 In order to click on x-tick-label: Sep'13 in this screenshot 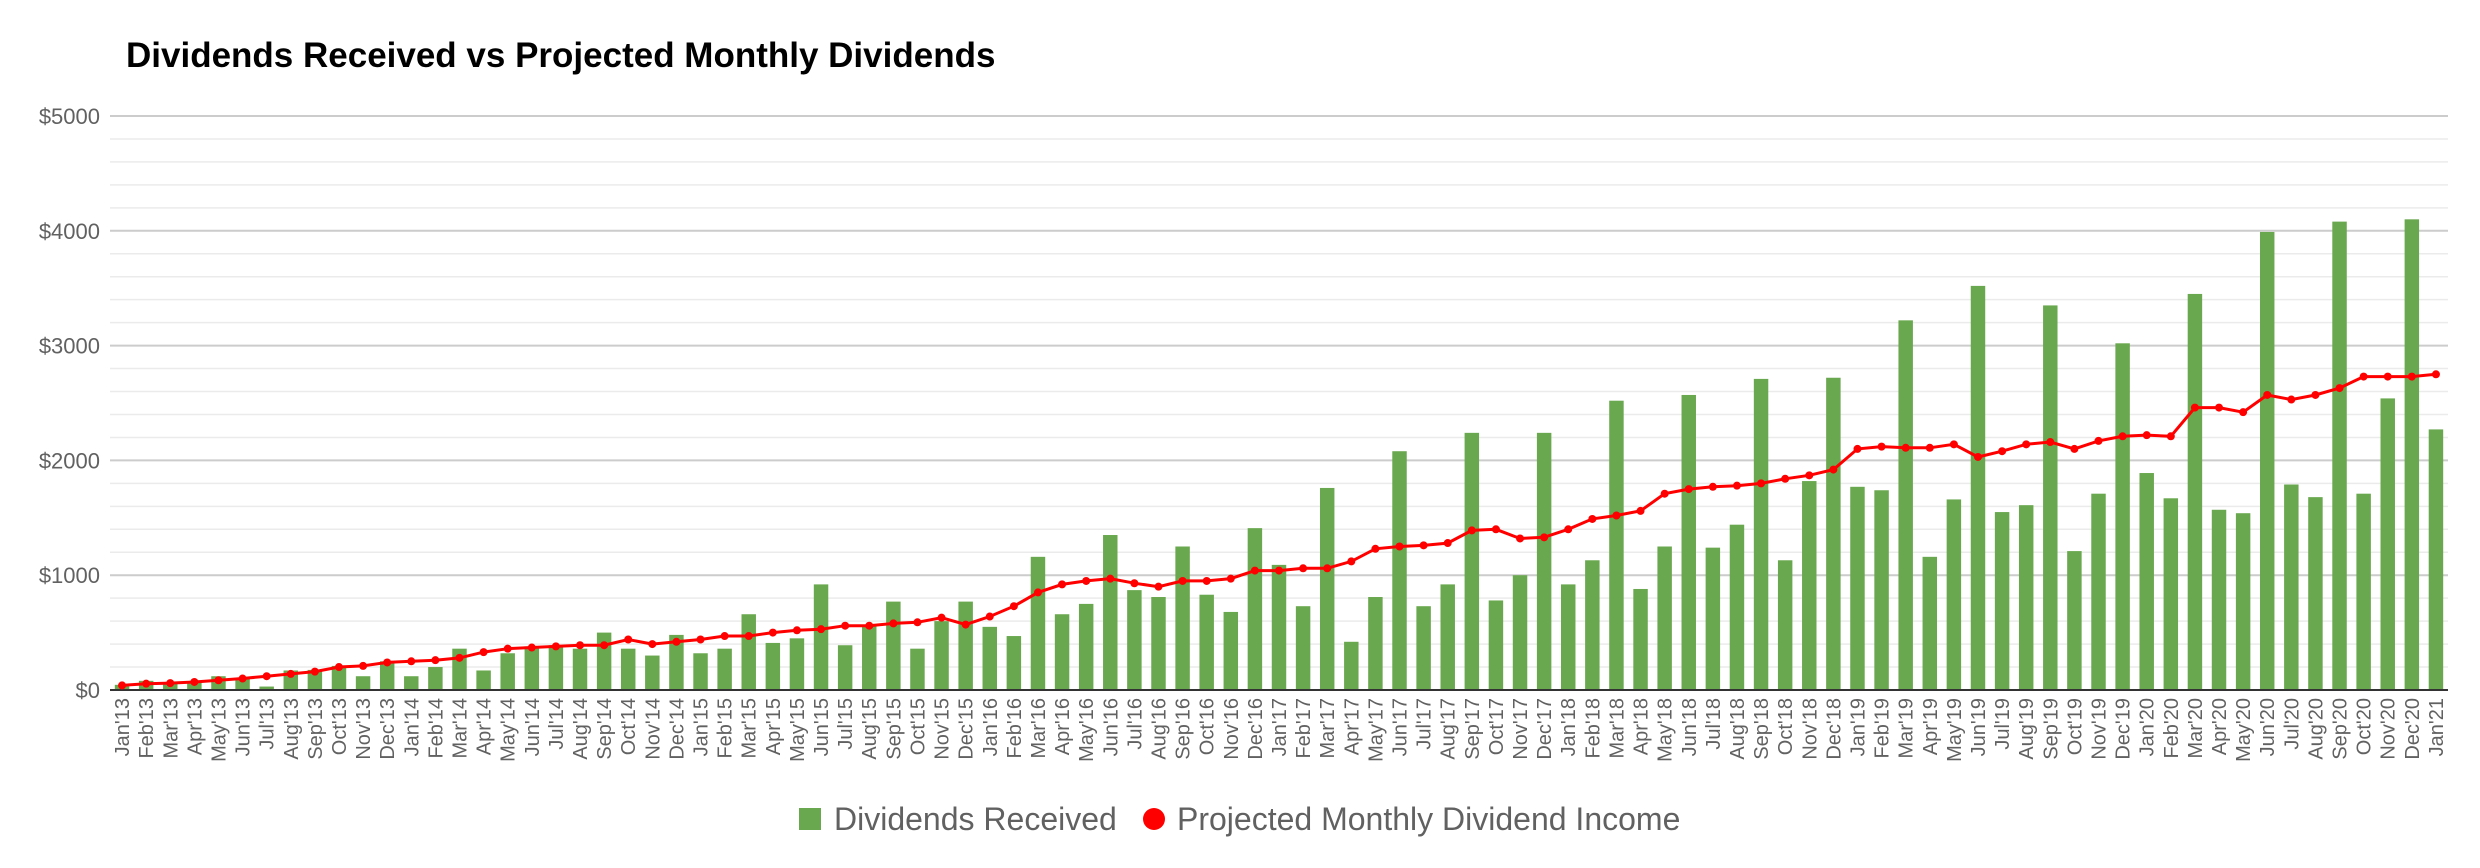, I will do `click(316, 729)`.